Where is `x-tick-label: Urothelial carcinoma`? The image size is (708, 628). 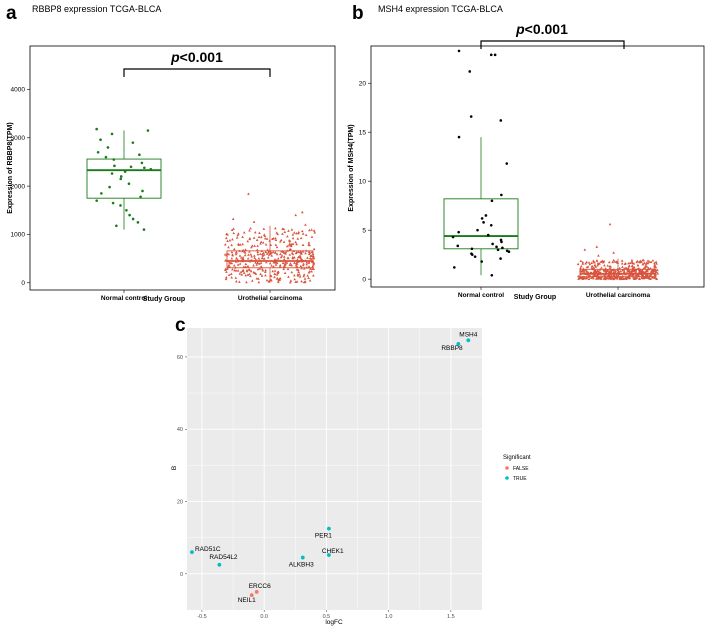
x-tick-label: Urothelial carcinoma is located at coordinates (270, 298).